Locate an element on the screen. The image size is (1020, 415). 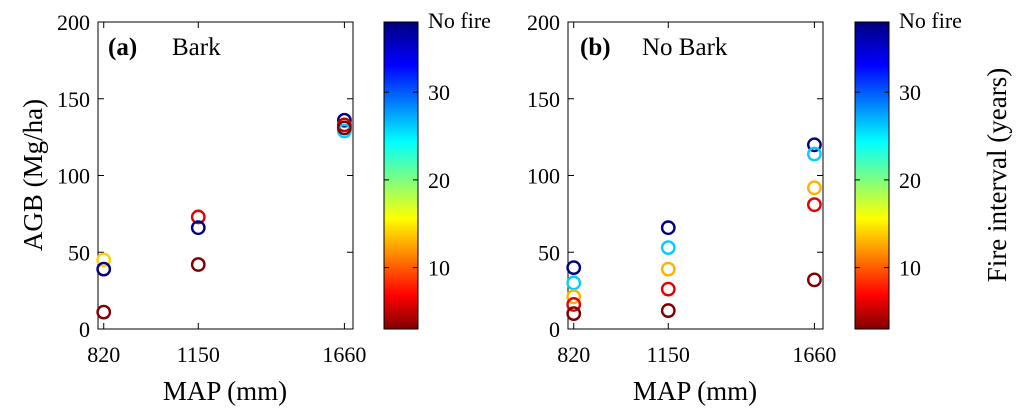
panel-title-a: Bark is located at coordinates (196, 47).